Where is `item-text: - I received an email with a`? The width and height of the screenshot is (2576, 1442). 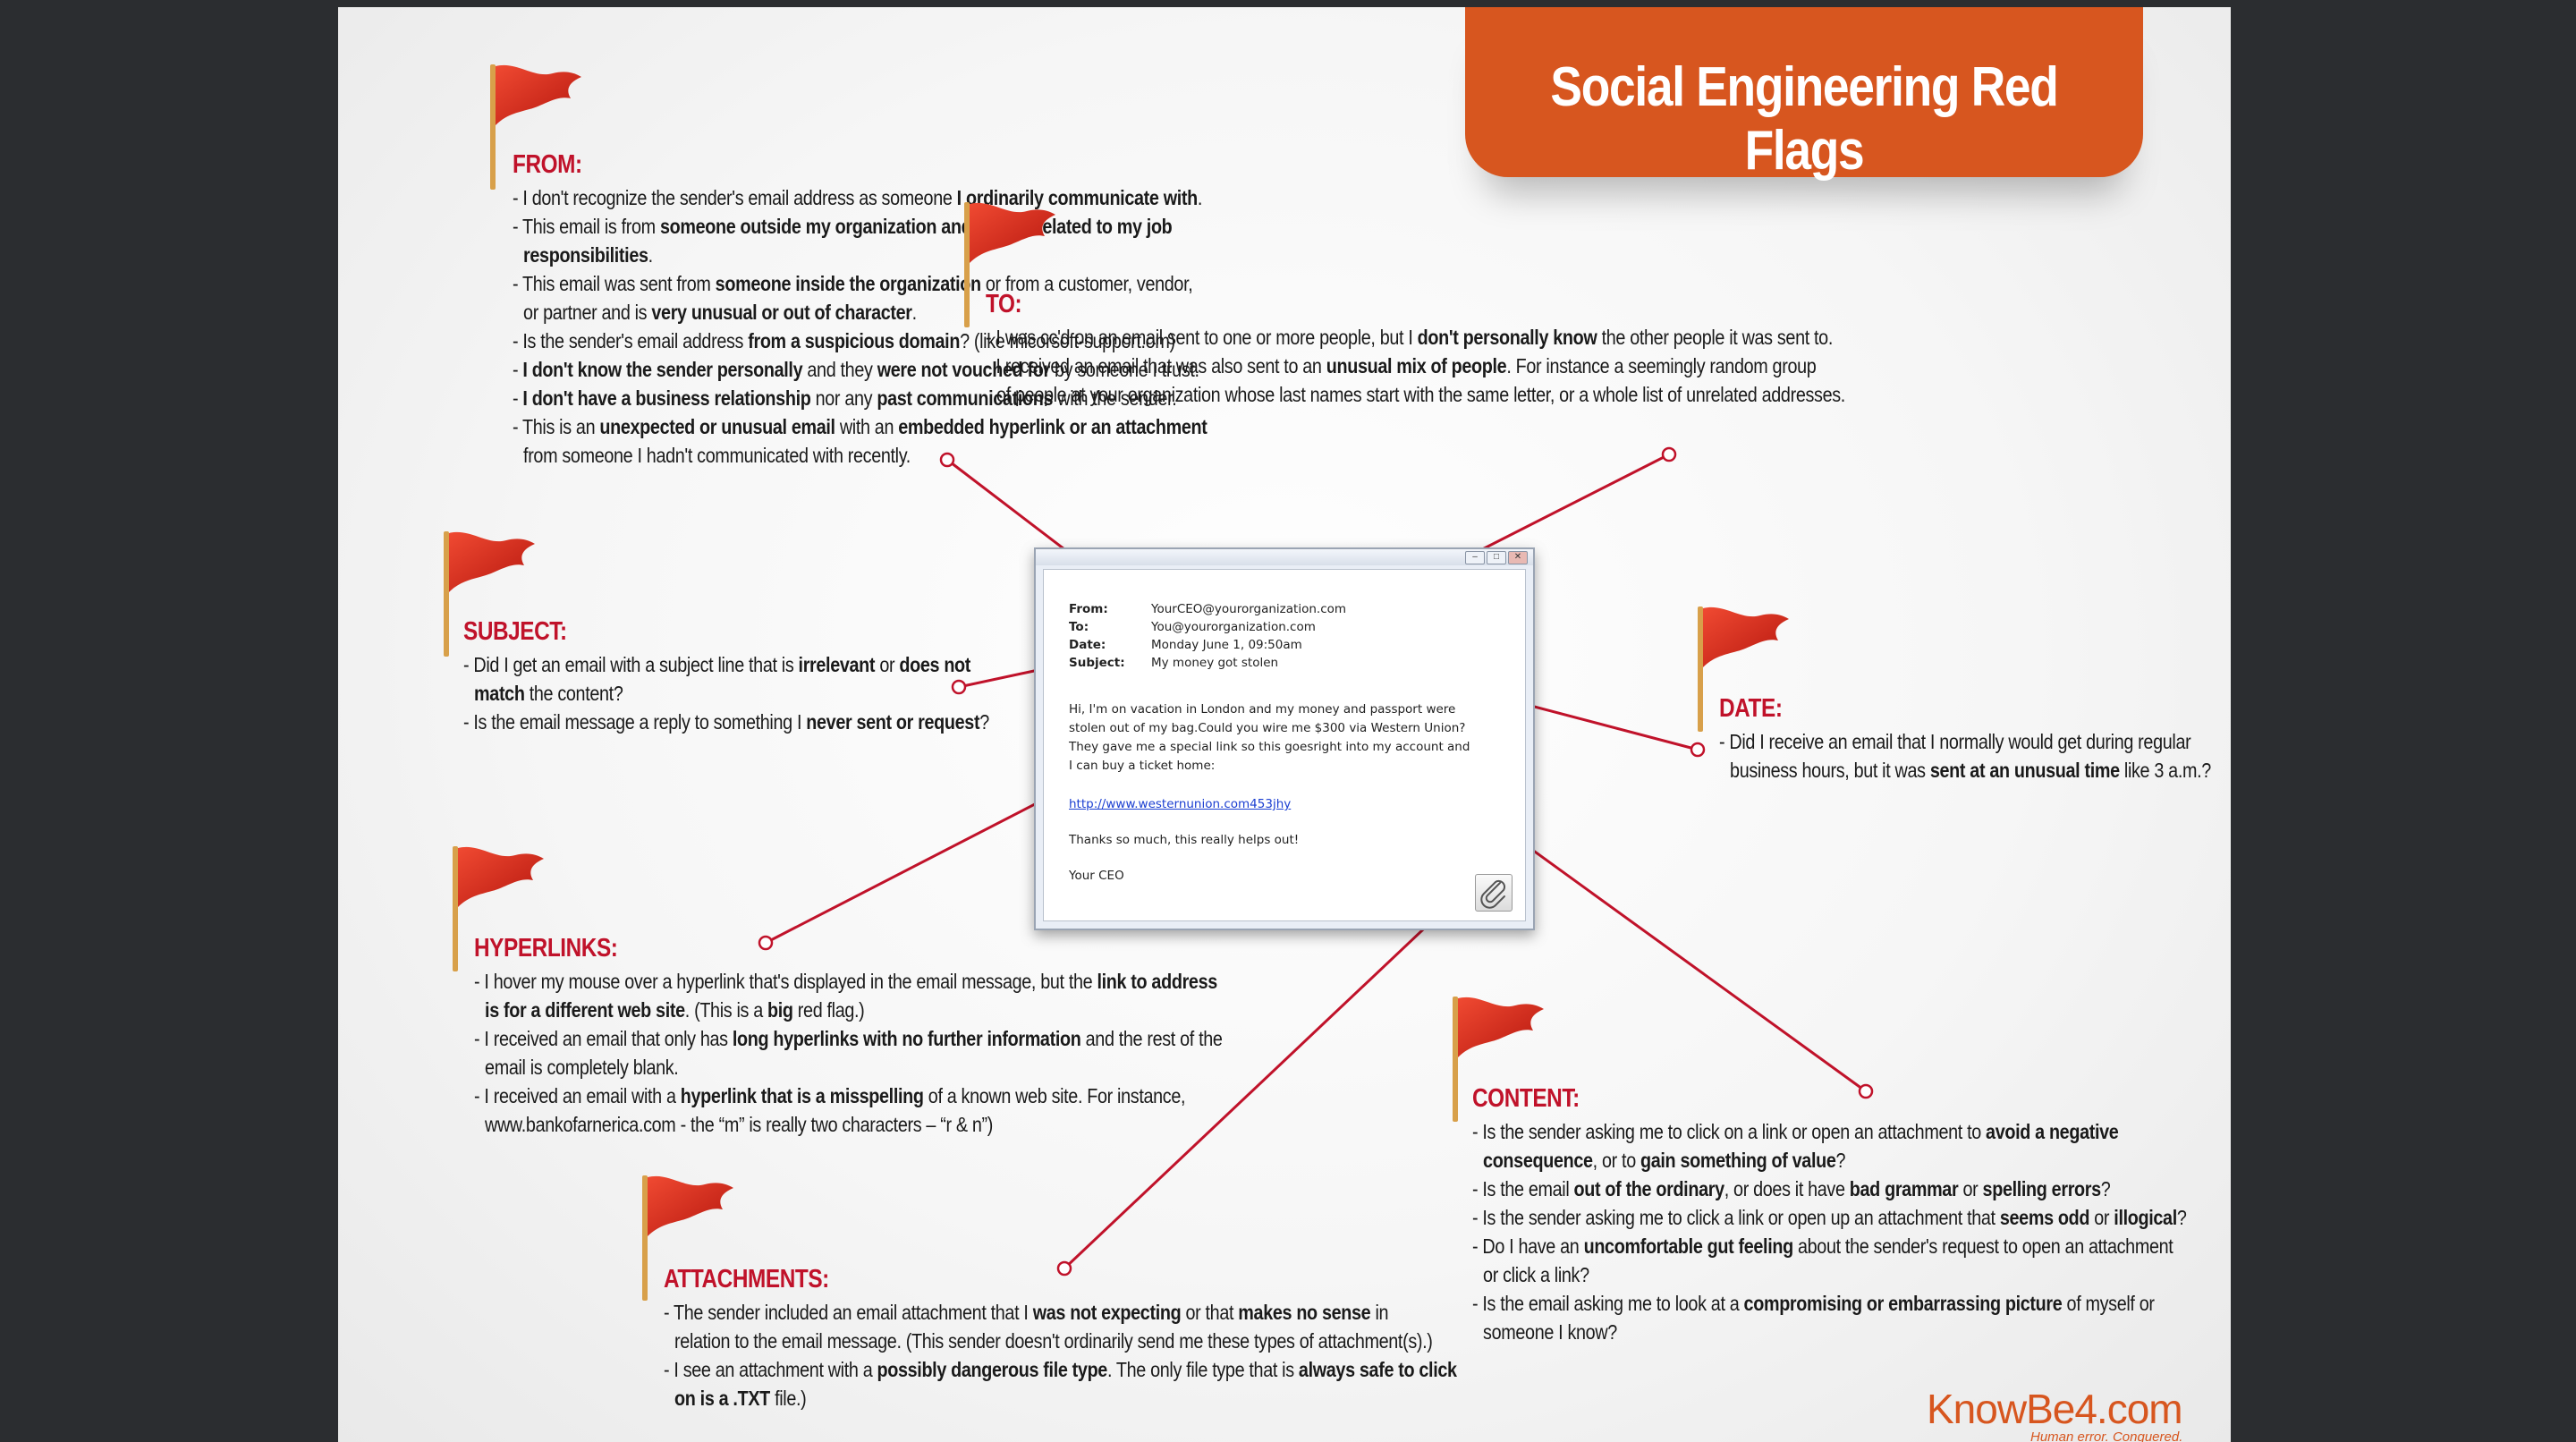
item-text: - I received an email with a is located at coordinates (577, 1095).